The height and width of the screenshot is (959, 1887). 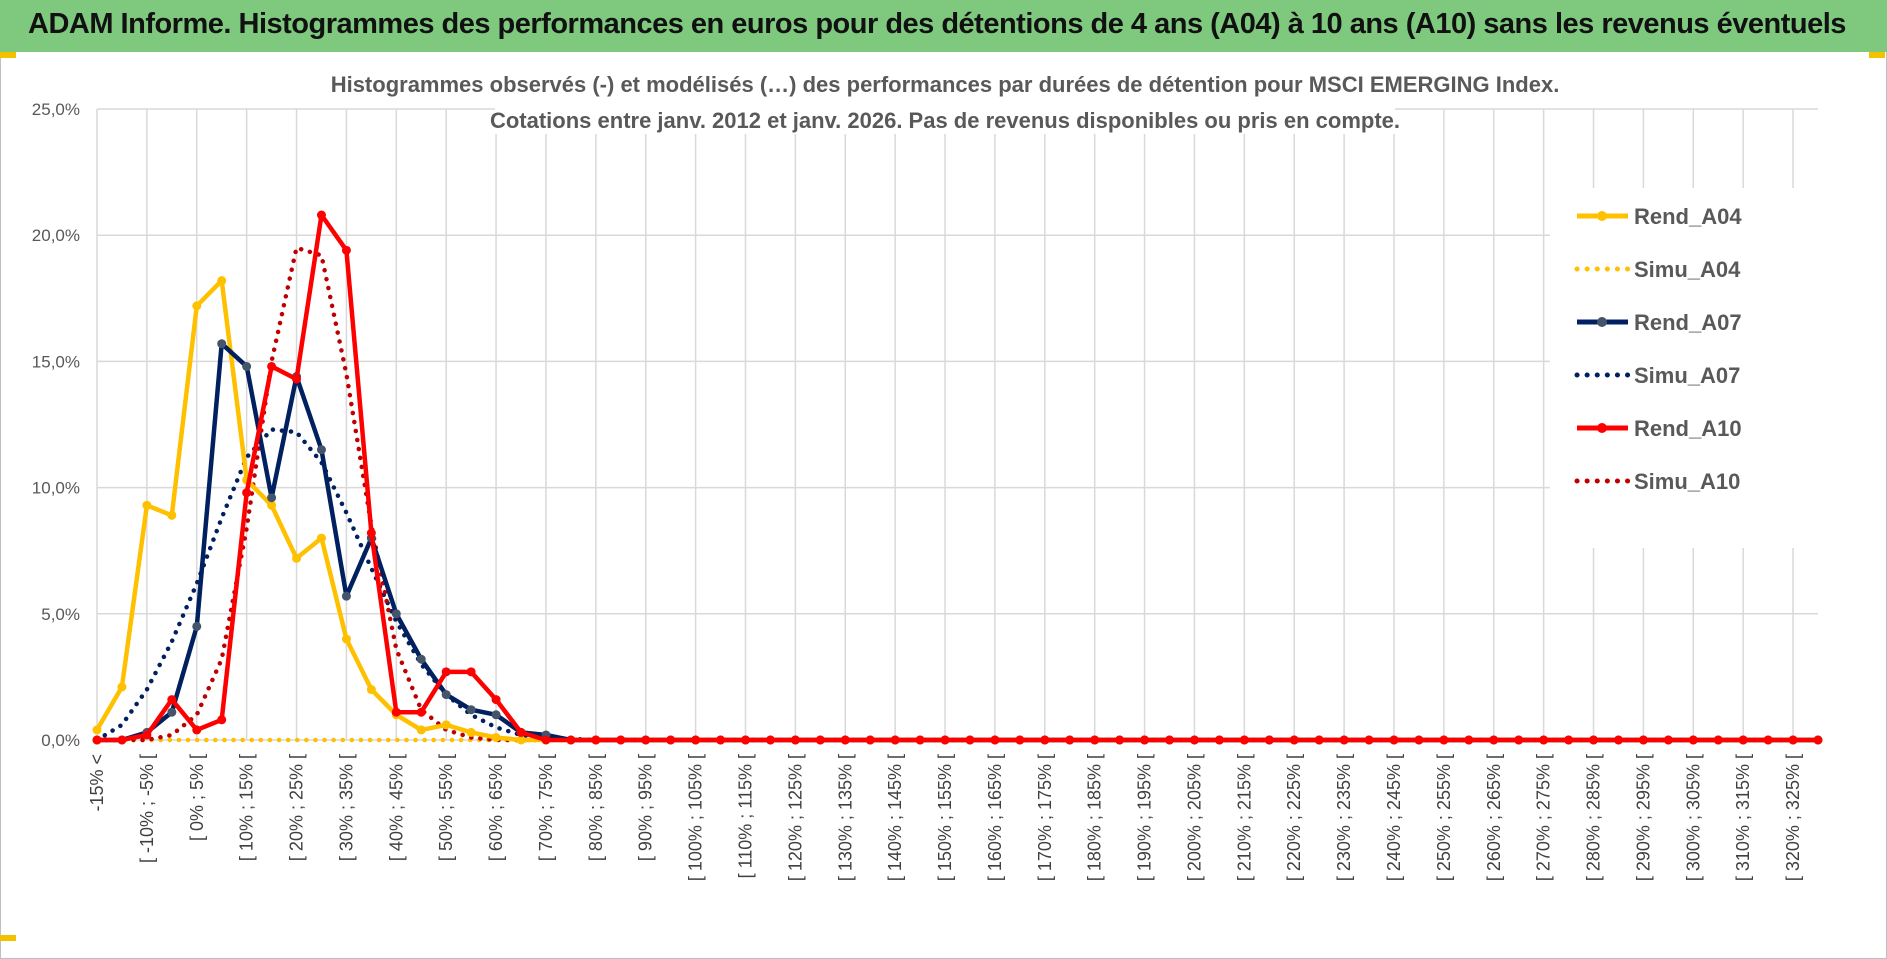 What do you see at coordinates (8, 55) in the screenshot?
I see `corner-mark-tl` at bounding box center [8, 55].